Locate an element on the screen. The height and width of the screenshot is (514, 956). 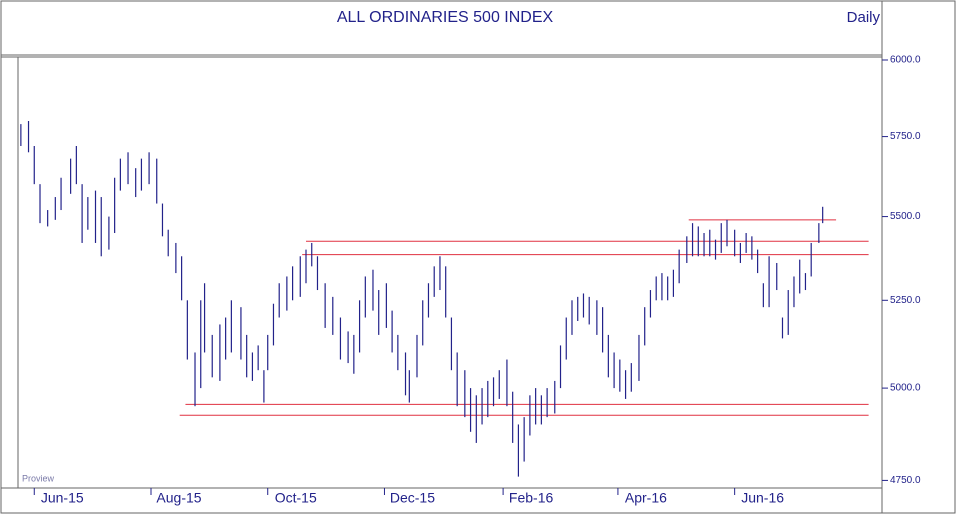
y-tick-label: 6000.0 is located at coordinates (905, 60).